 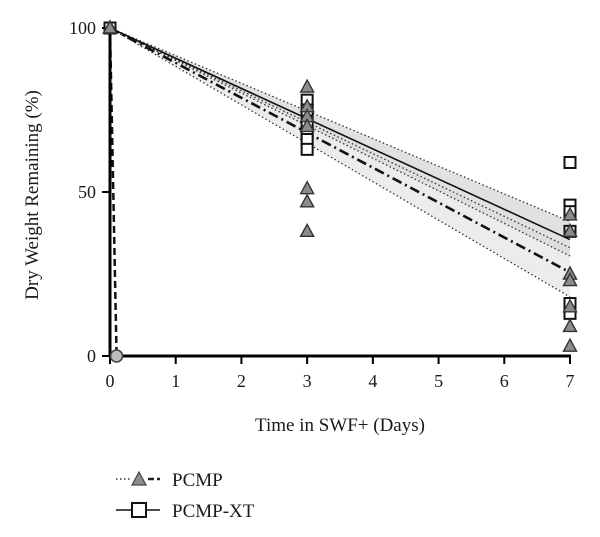 I want to click on x-tick-label: 1, so click(x=175, y=381).